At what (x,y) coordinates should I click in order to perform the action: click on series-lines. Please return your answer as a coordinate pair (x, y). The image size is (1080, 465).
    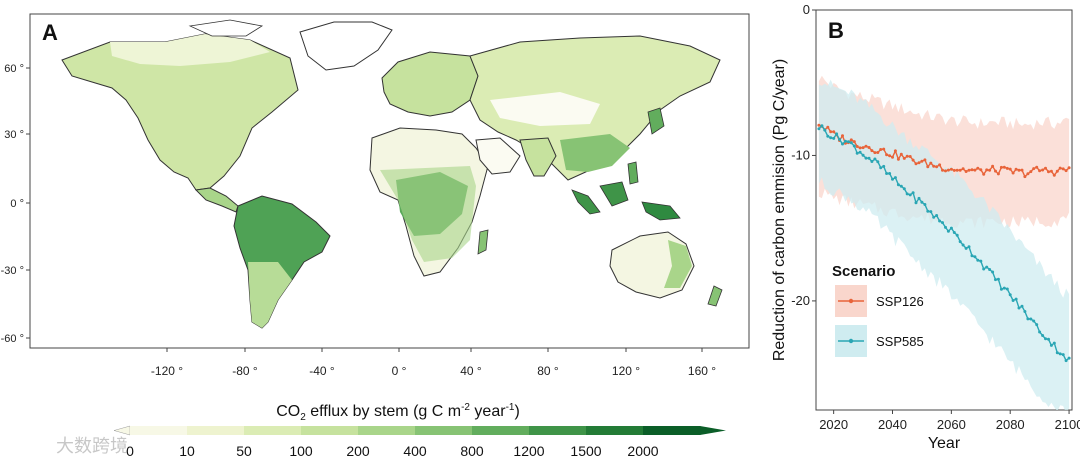
    Looking at the image, I should click on (944, 243).